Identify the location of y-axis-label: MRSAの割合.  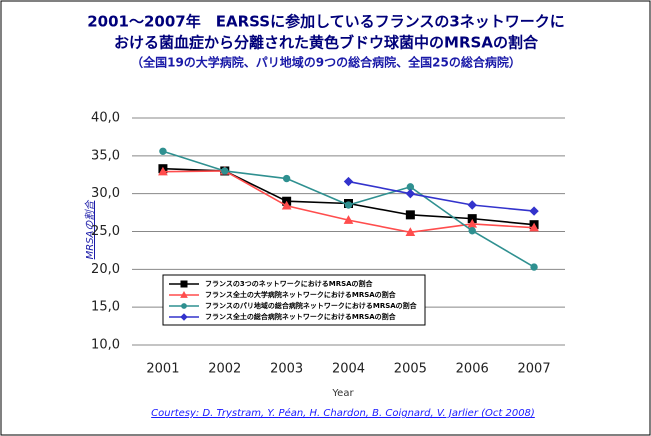
(90, 230).